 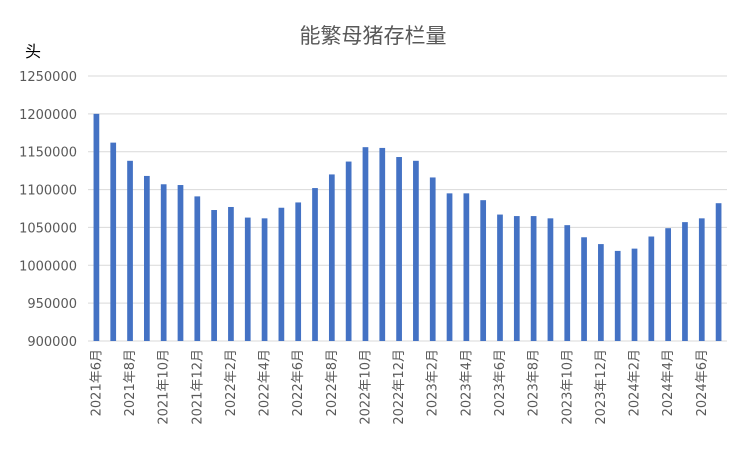 What do you see at coordinates (48, 266) in the screenshot?
I see `y-tick-label: 1000000` at bounding box center [48, 266].